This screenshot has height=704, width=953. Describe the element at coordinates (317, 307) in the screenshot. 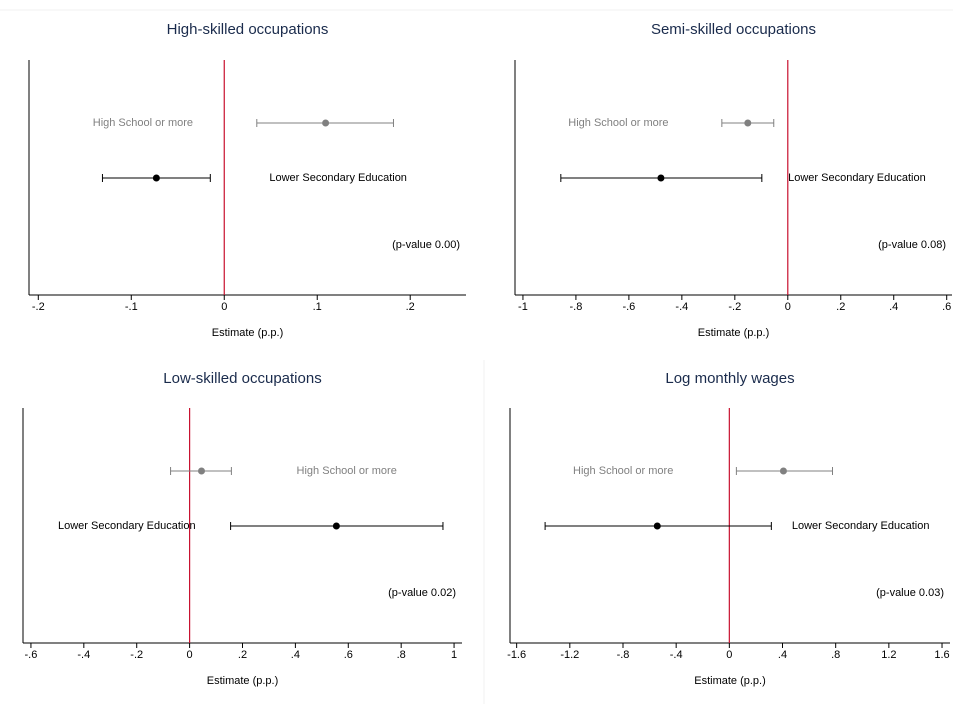

I see `x-tick-label: .1` at that location.